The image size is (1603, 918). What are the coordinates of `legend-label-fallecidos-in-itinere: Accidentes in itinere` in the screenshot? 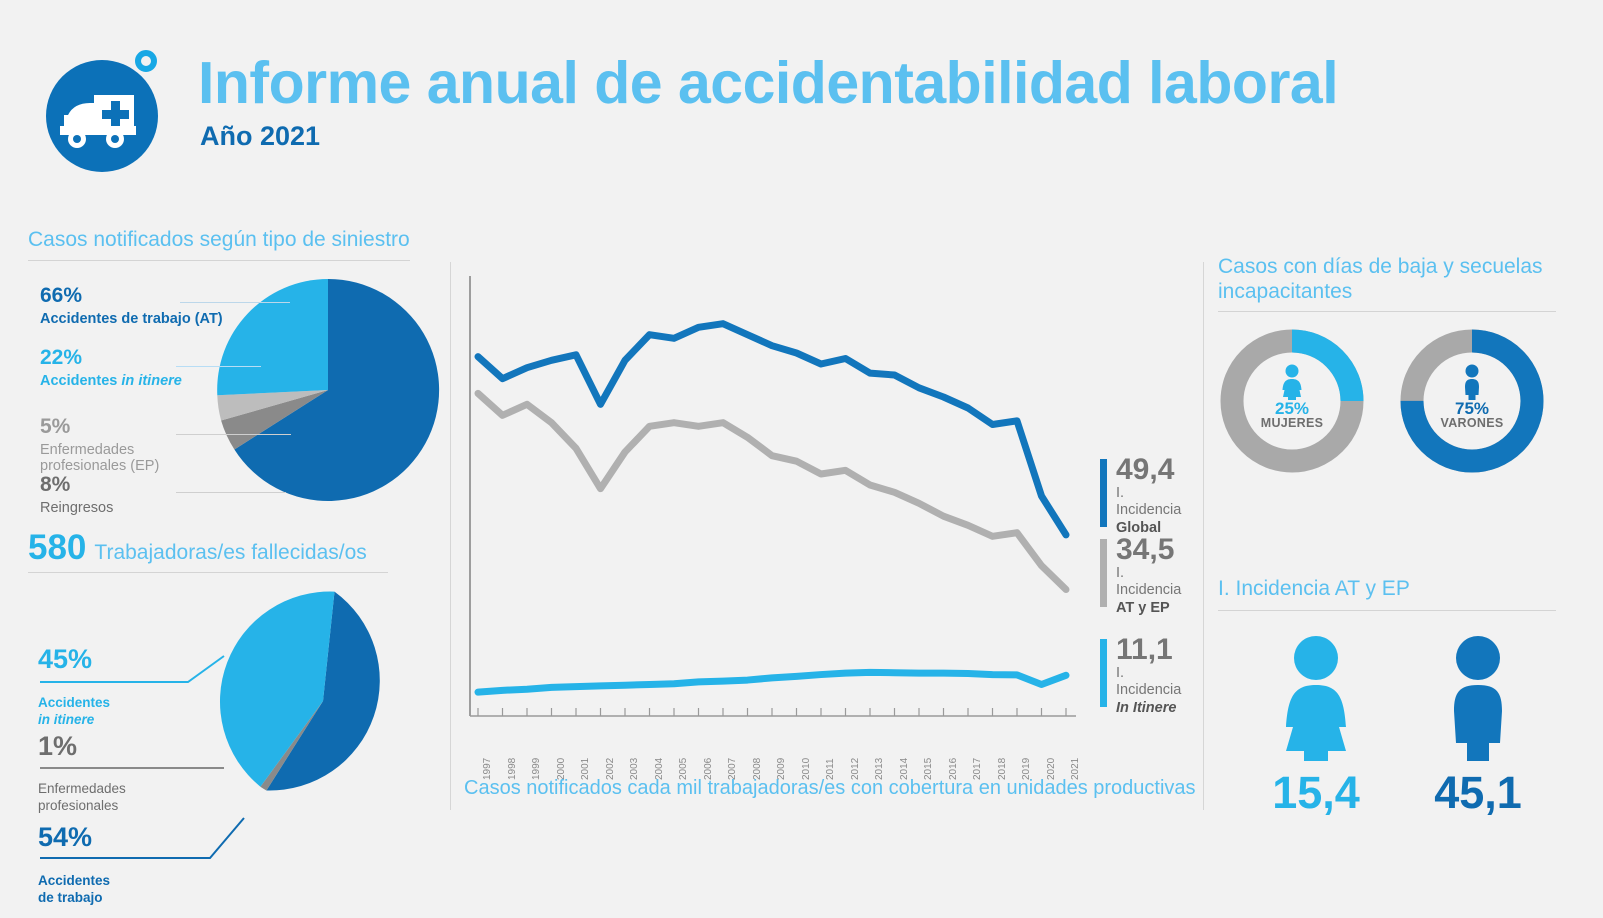 It's located at (74, 709).